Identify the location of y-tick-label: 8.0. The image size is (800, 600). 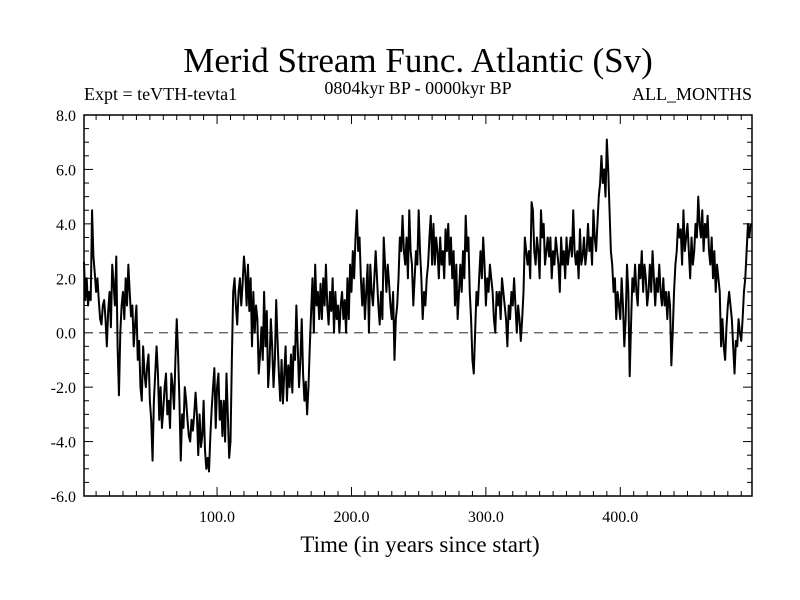
(66, 116).